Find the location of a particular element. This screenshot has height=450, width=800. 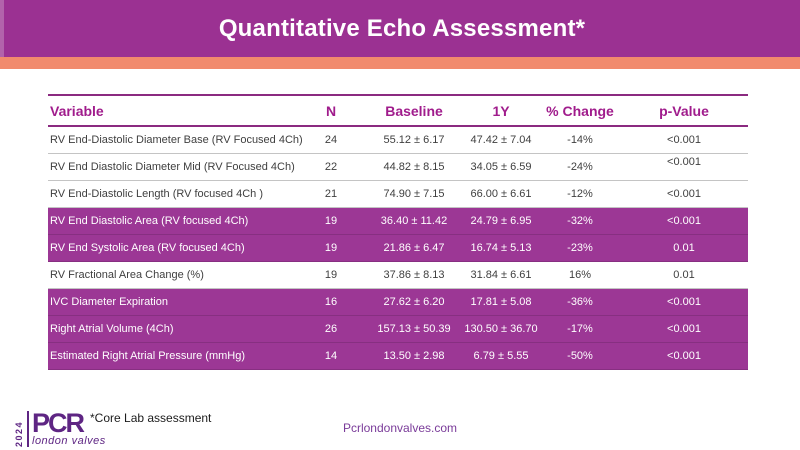

column-header-baseline: Baseline is located at coordinates (414, 110).